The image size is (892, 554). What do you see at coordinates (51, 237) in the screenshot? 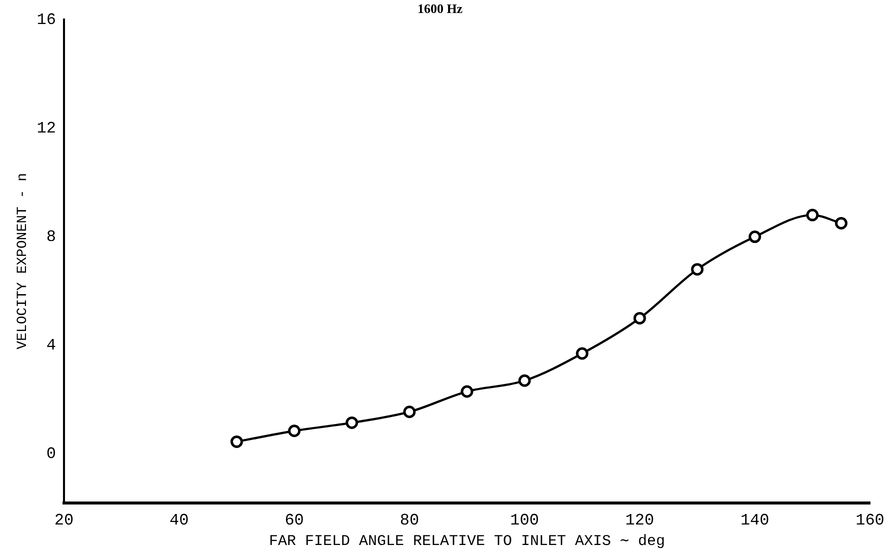
I see `y-tick-label: 8` at bounding box center [51, 237].